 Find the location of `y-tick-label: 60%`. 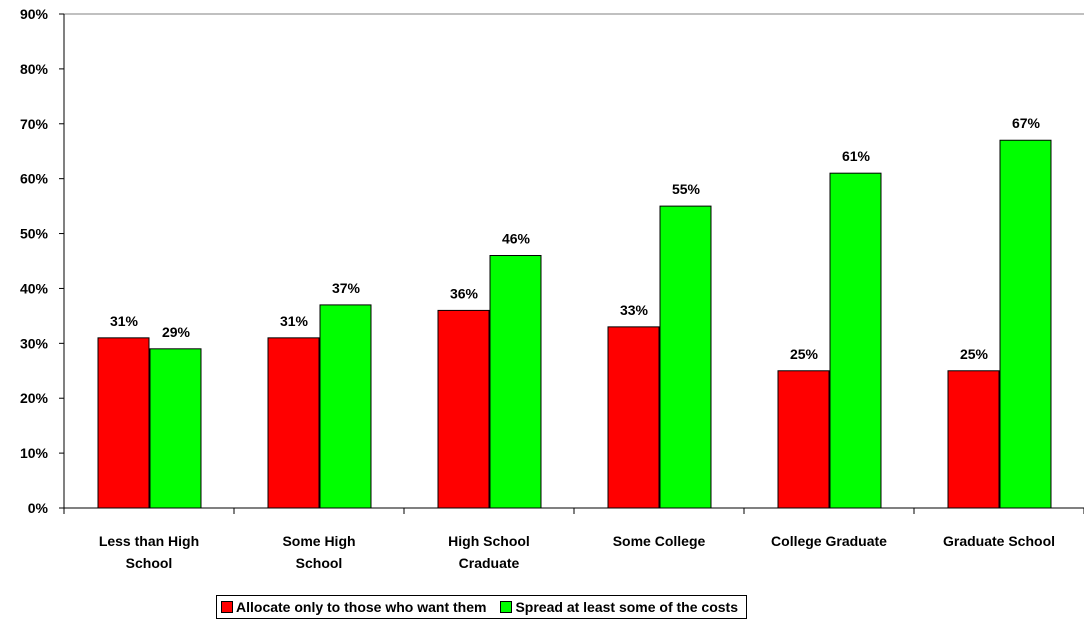

y-tick-label: 60% is located at coordinates (34, 179).